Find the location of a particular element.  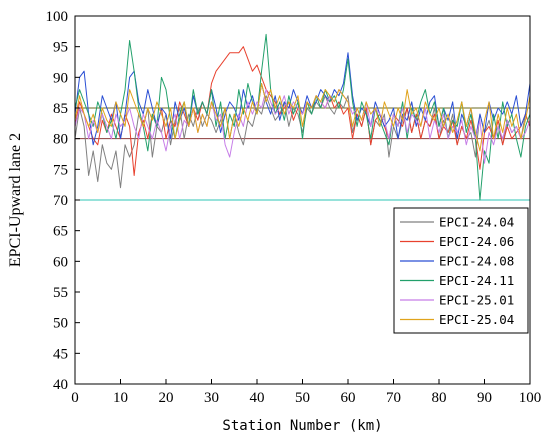

legend-box is located at coordinates (461, 270).